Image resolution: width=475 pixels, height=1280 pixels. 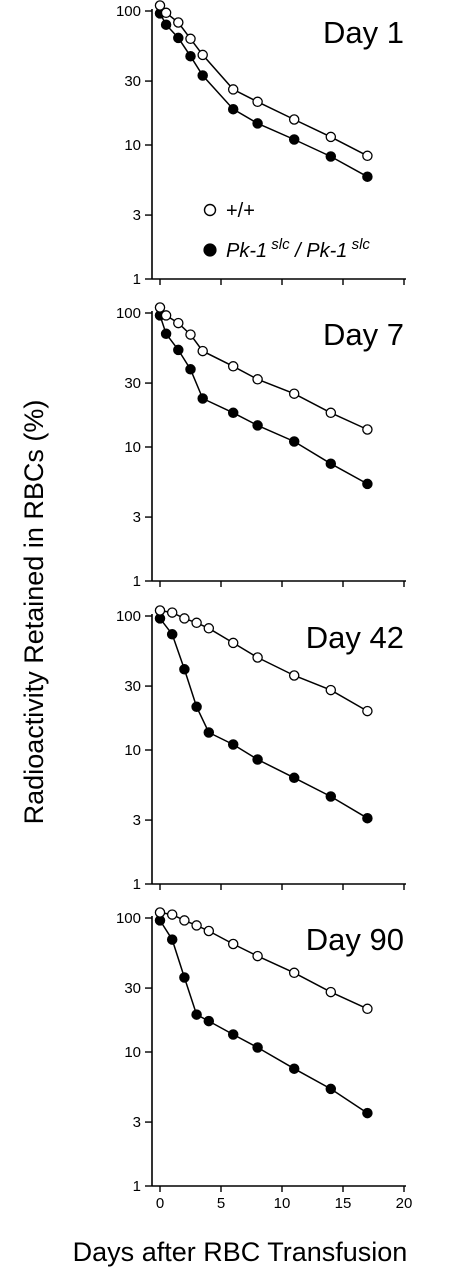 I want to click on panel-title: Day 7, so click(x=363, y=334).